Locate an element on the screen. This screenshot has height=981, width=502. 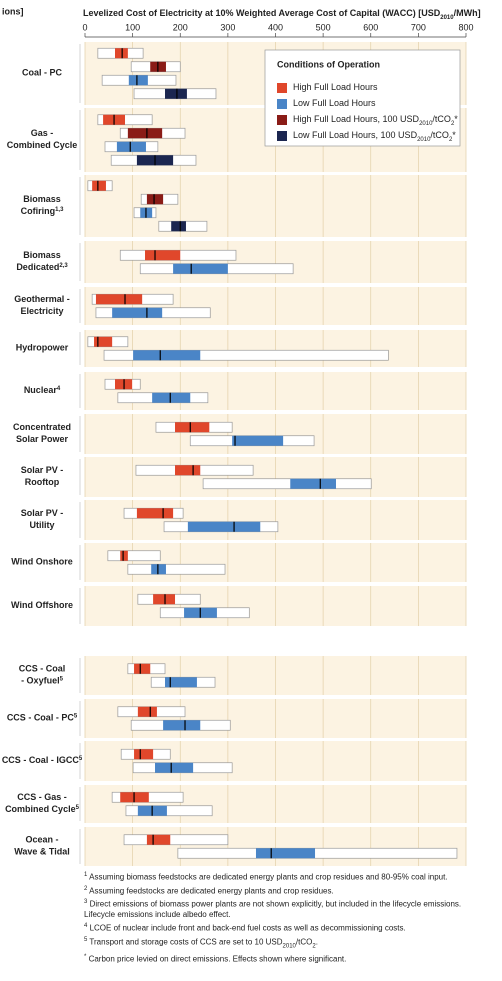
text: Wind Offshore is located at coordinates (42, 605).